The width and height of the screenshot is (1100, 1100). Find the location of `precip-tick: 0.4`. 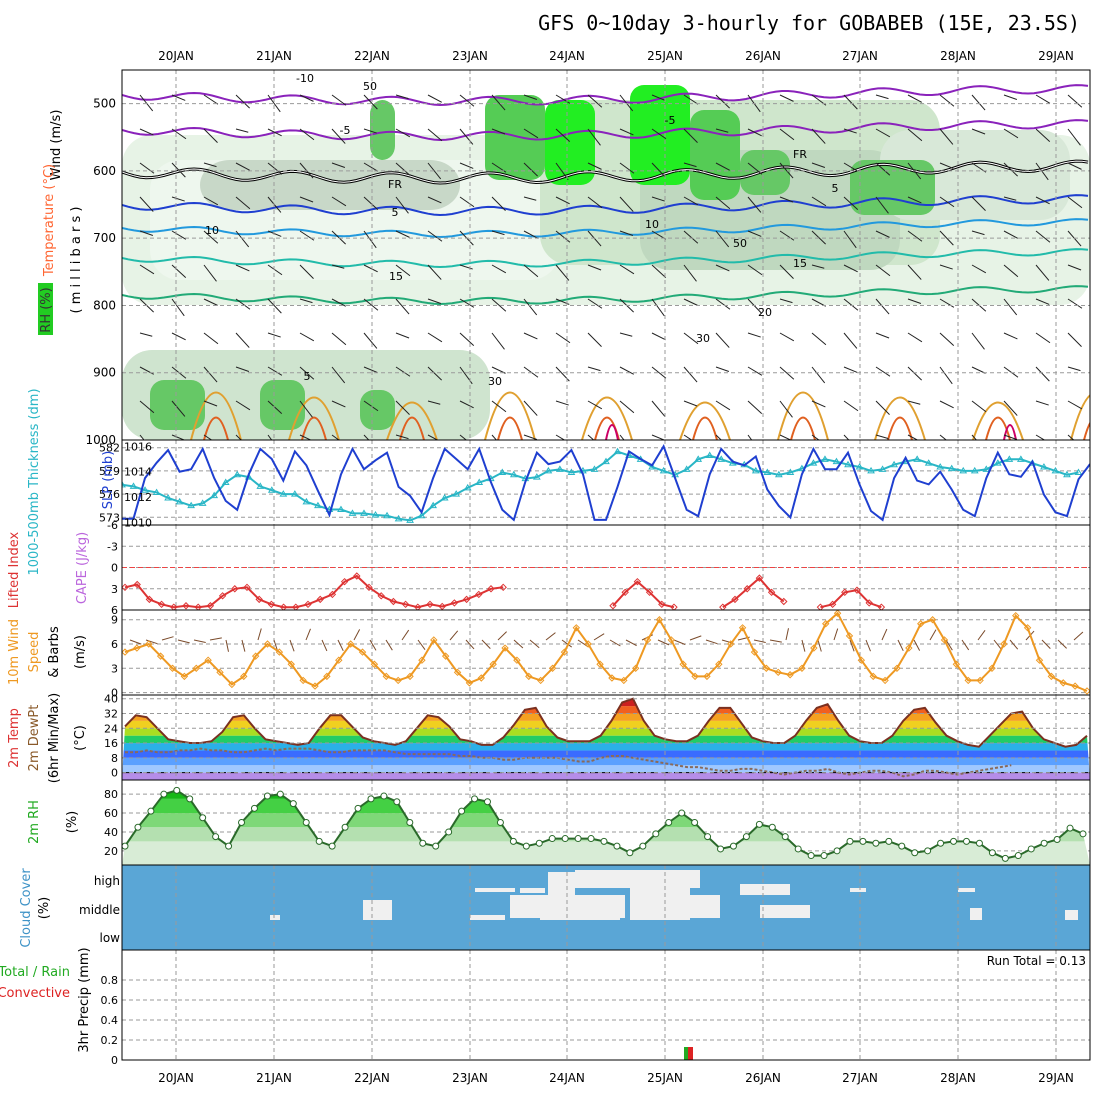

precip-tick: 0.4 is located at coordinates (110, 1020).